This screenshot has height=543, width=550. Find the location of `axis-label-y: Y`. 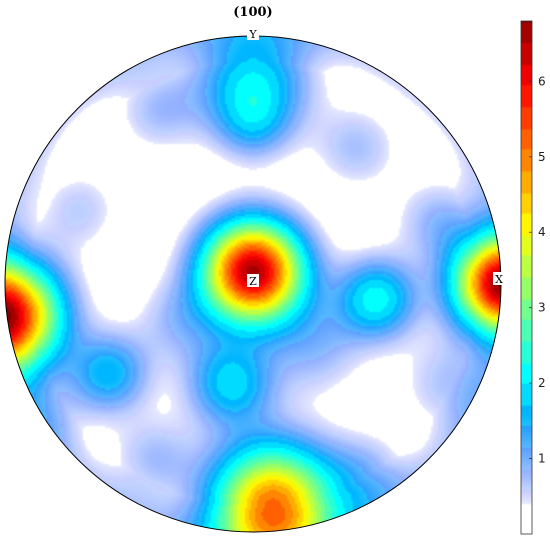

axis-label-y: Y is located at coordinates (252, 34).